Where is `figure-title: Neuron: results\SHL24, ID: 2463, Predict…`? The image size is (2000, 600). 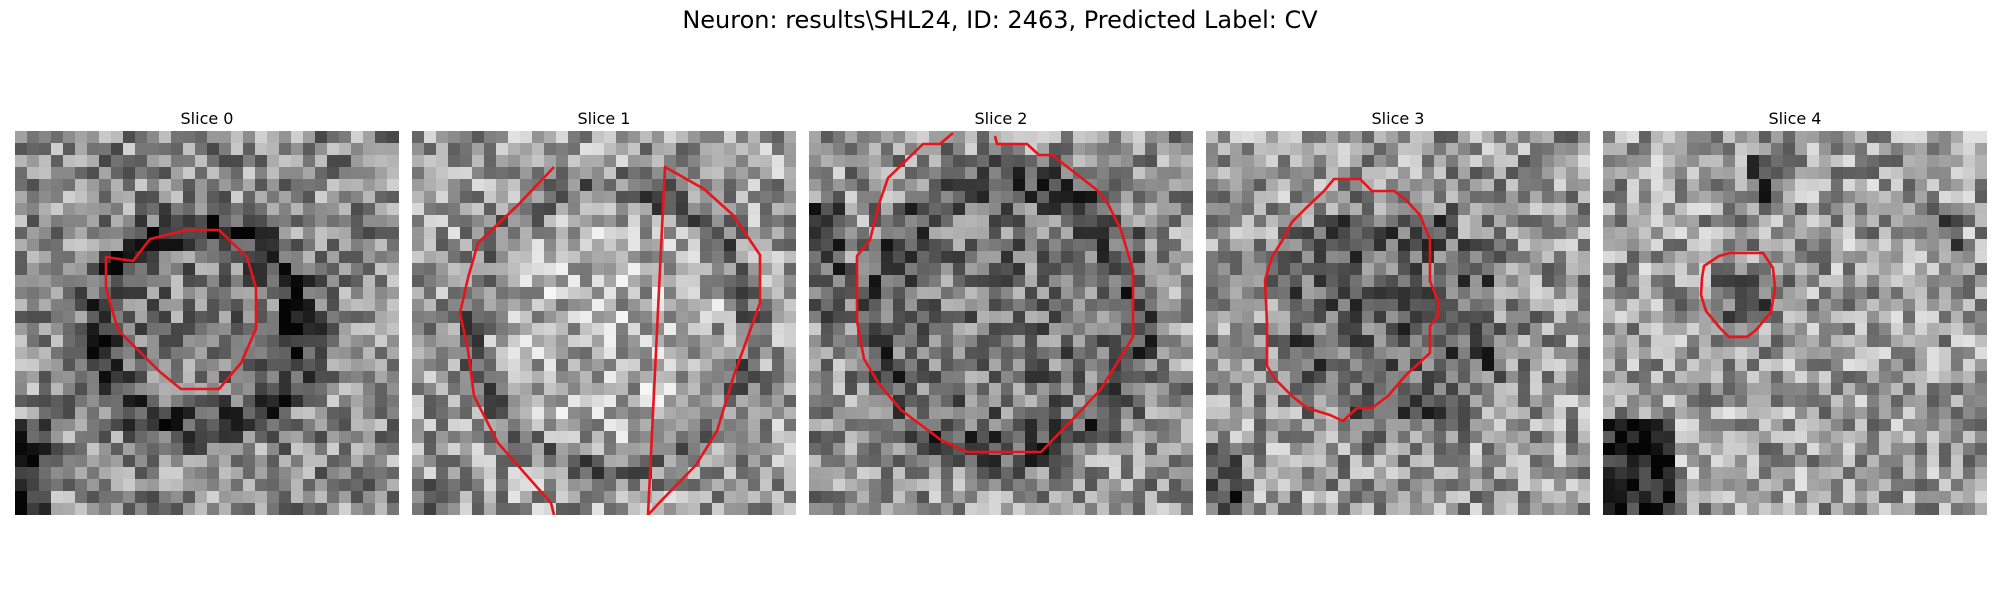 figure-title: Neuron: results\SHL24, ID: 2463, Predict… is located at coordinates (1000, 20).